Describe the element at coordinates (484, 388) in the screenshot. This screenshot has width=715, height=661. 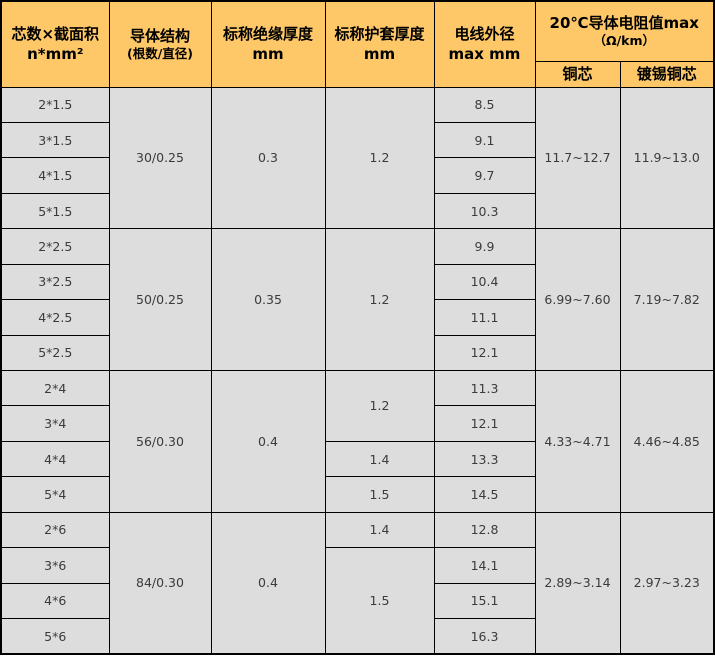
I see `cell-od: 11.3` at that location.